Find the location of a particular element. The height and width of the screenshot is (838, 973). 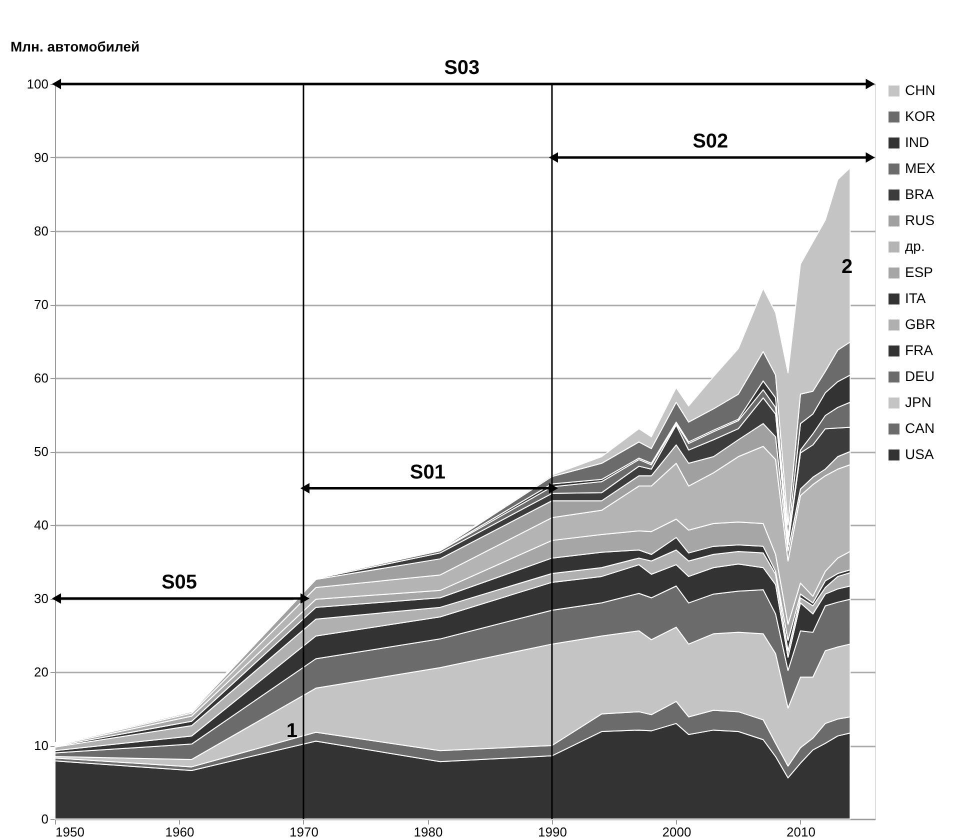

y-tick-label: 40 is located at coordinates (41, 525).